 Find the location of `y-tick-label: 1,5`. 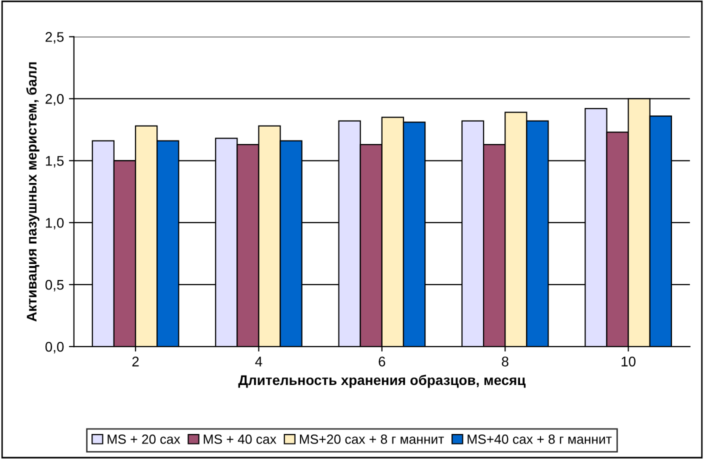

y-tick-label: 1,5 is located at coordinates (55, 162).